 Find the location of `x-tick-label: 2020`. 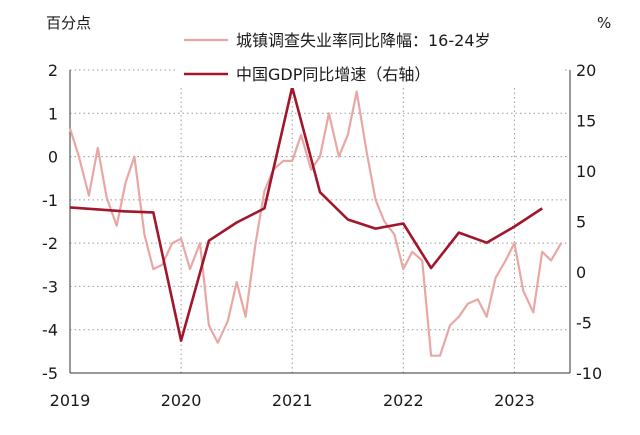

x-tick-label: 2020 is located at coordinates (181, 400).